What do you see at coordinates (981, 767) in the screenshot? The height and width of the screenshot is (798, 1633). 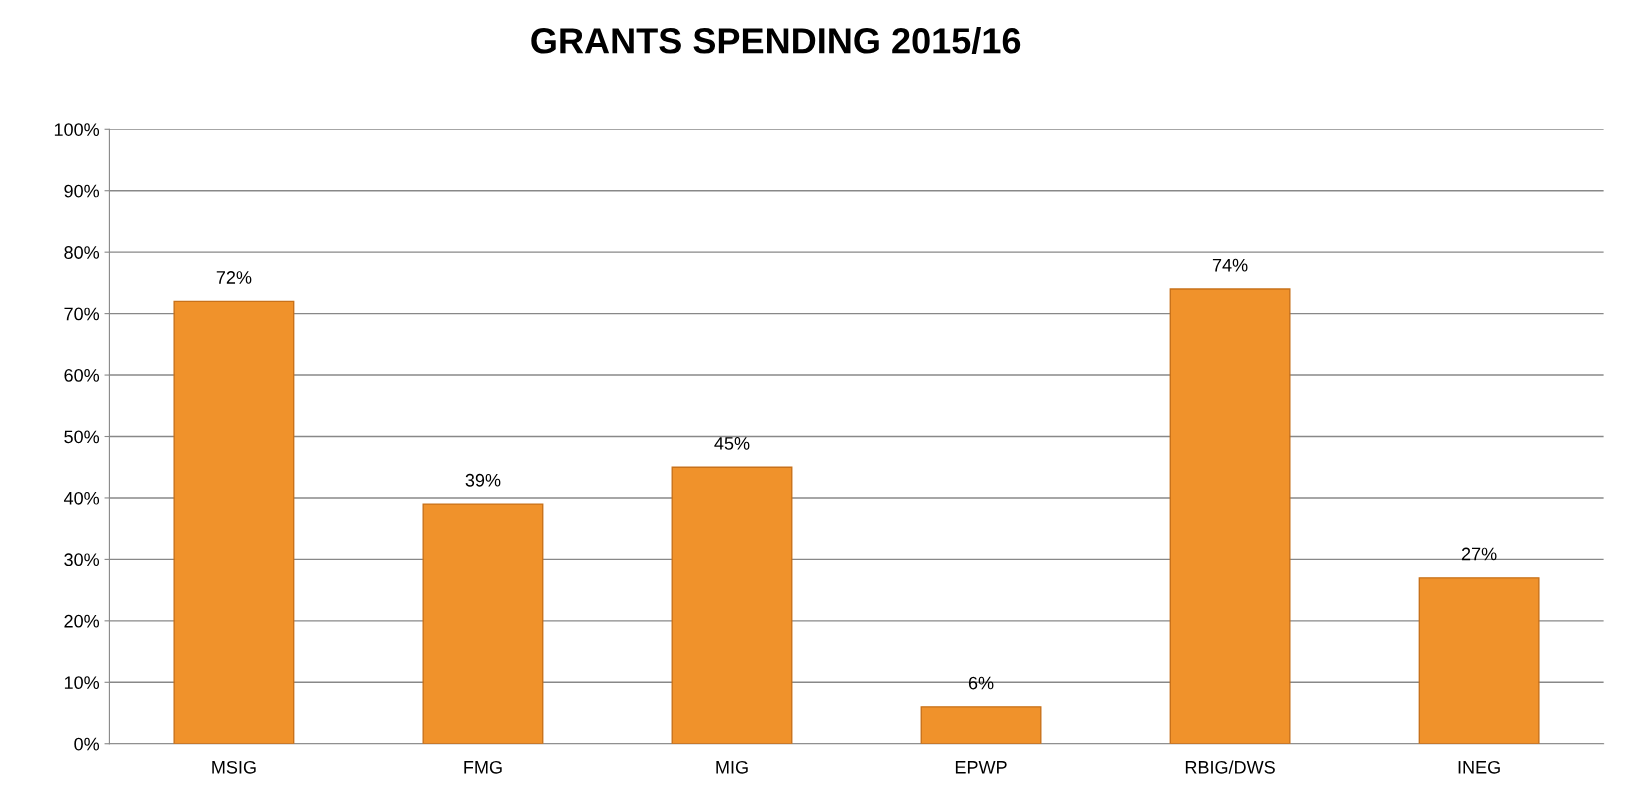 I see `x-tick-label: EPWP` at bounding box center [981, 767].